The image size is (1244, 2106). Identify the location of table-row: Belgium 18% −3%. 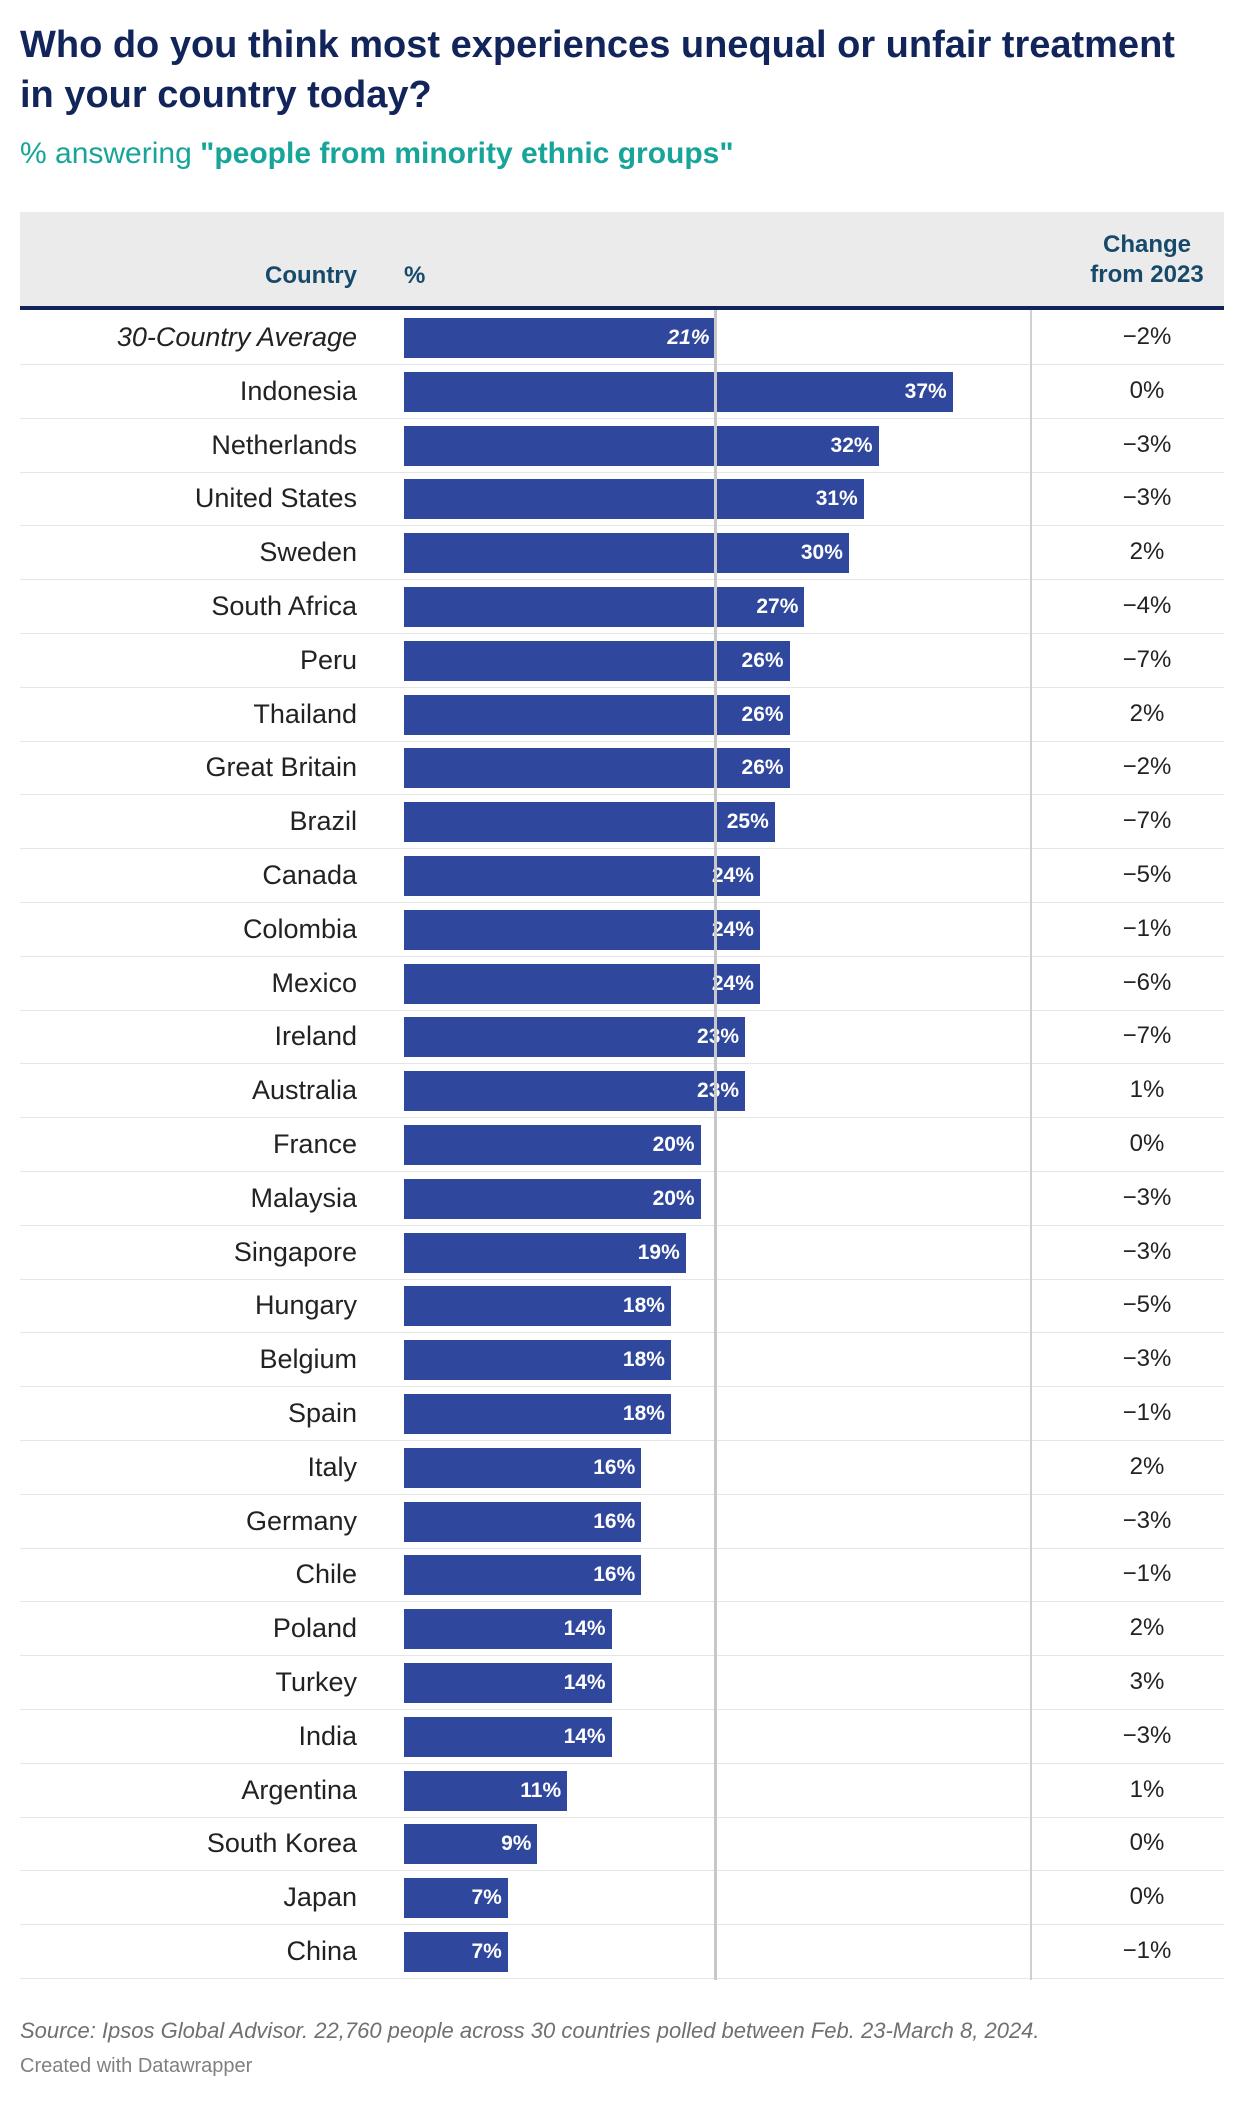
(622, 1360).